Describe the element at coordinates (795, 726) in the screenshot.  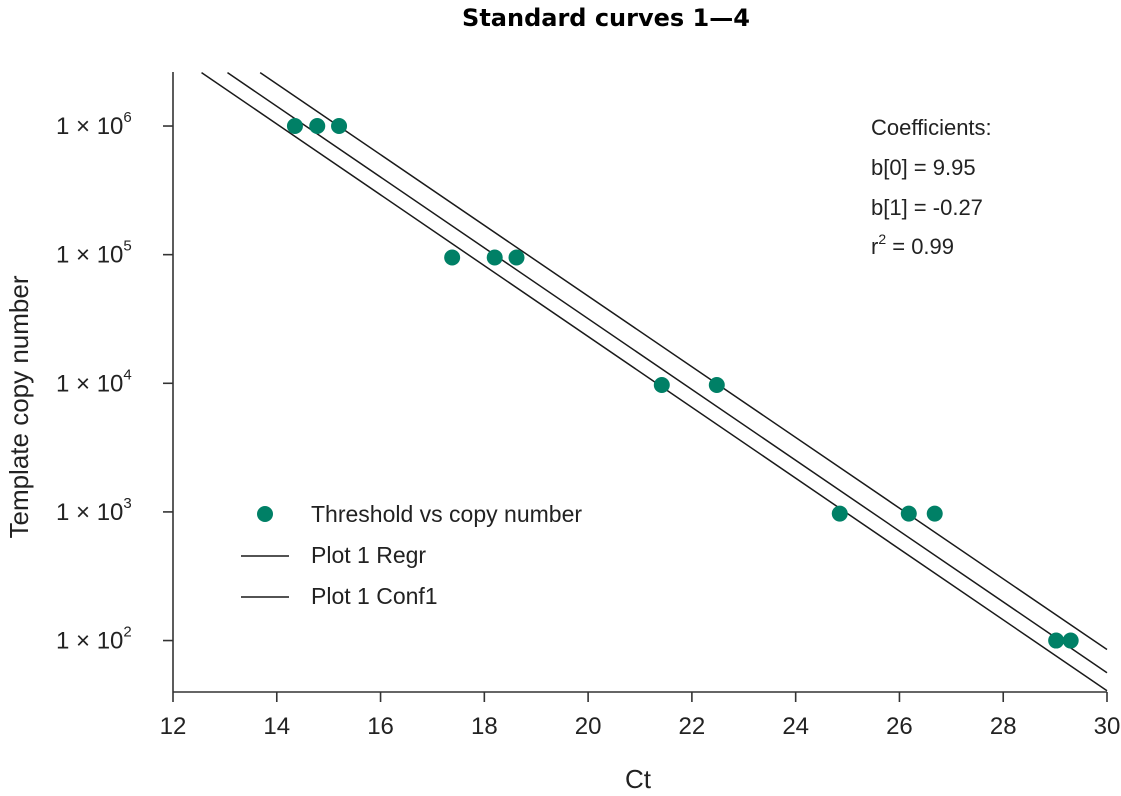
I see `x-tick-label: 24` at that location.